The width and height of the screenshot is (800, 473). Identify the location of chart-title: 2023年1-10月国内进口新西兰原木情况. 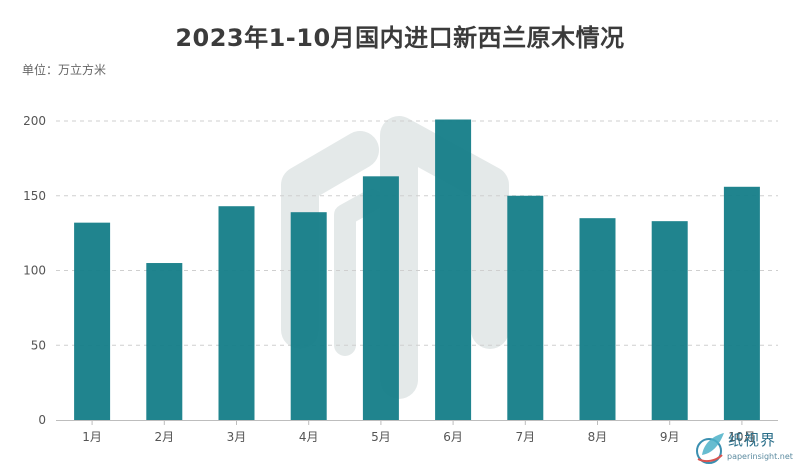
(400, 38).